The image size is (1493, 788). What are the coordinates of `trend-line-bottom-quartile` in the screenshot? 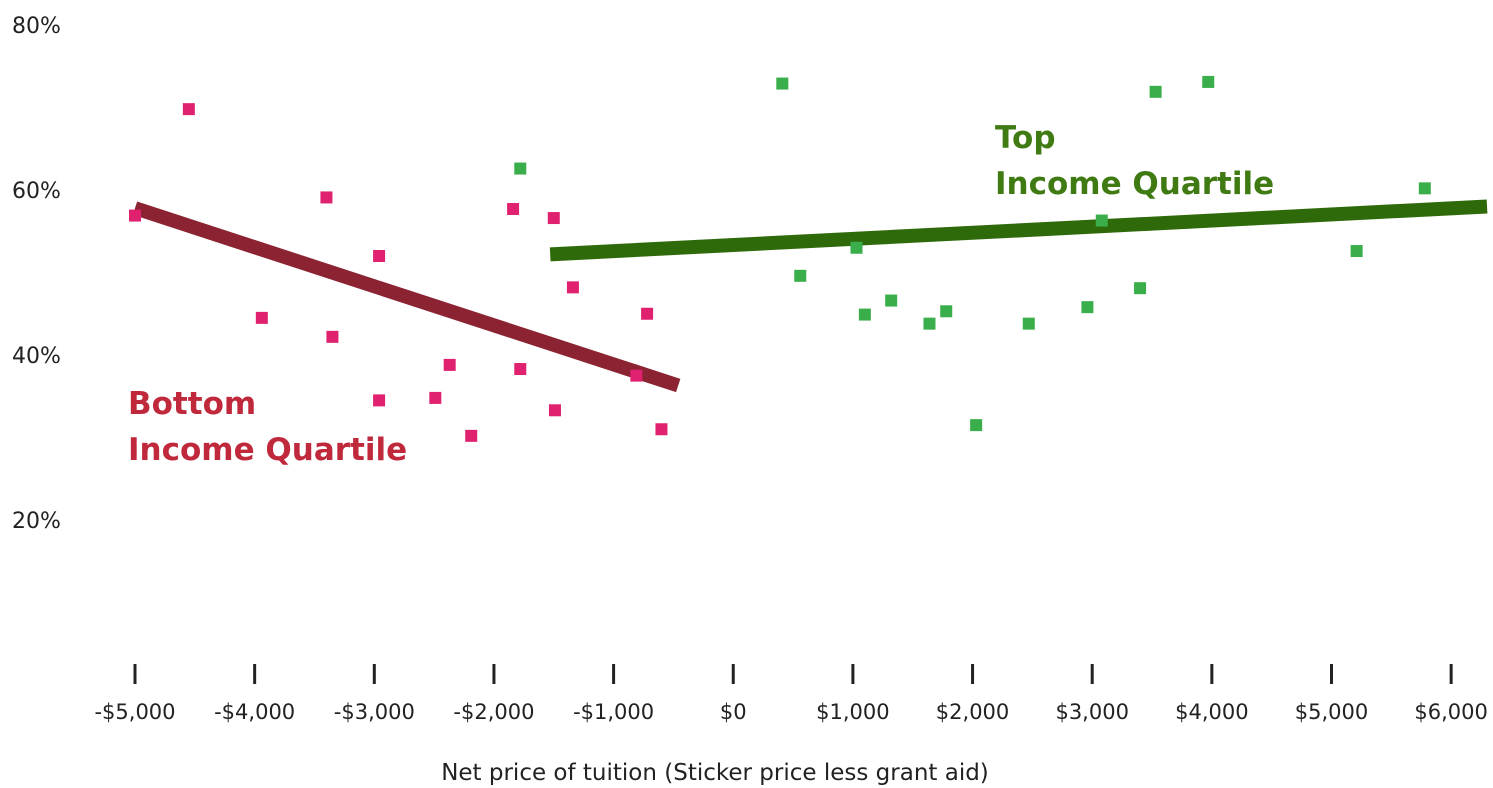 It's located at (406, 297).